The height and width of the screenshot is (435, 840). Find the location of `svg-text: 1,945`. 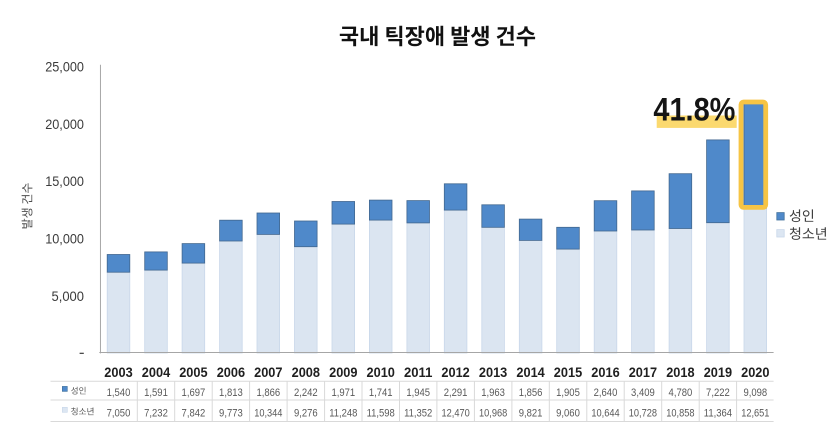

svg-text: 1,945 is located at coordinates (418, 393).